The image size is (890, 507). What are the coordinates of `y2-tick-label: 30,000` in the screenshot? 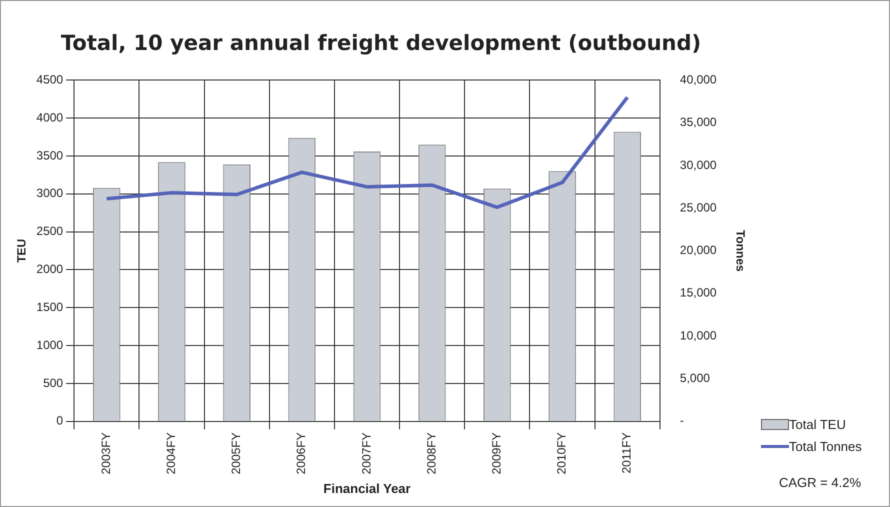 It's located at (698, 165).